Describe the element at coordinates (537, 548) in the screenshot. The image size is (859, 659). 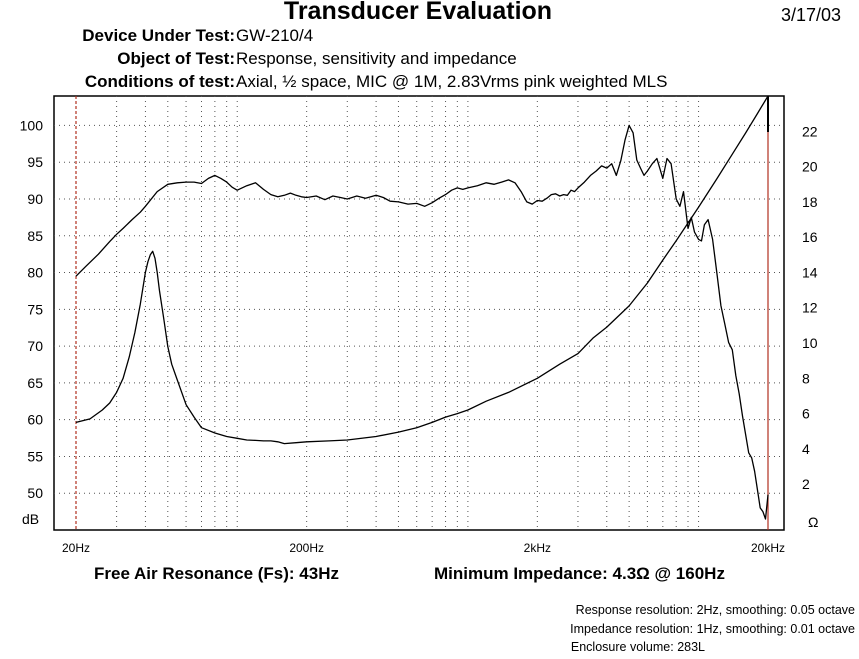
I see `x-tick-label: 2kHz` at that location.